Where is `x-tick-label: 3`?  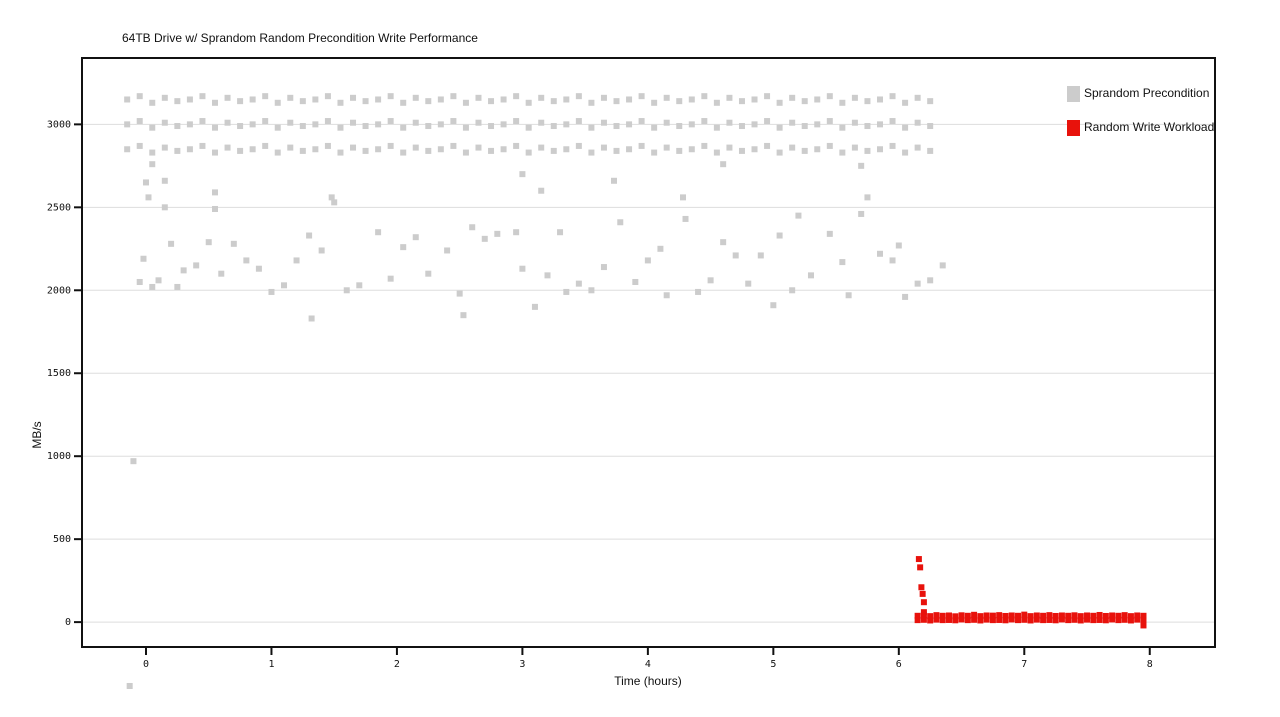
x-tick-label: 3 is located at coordinates (522, 664).